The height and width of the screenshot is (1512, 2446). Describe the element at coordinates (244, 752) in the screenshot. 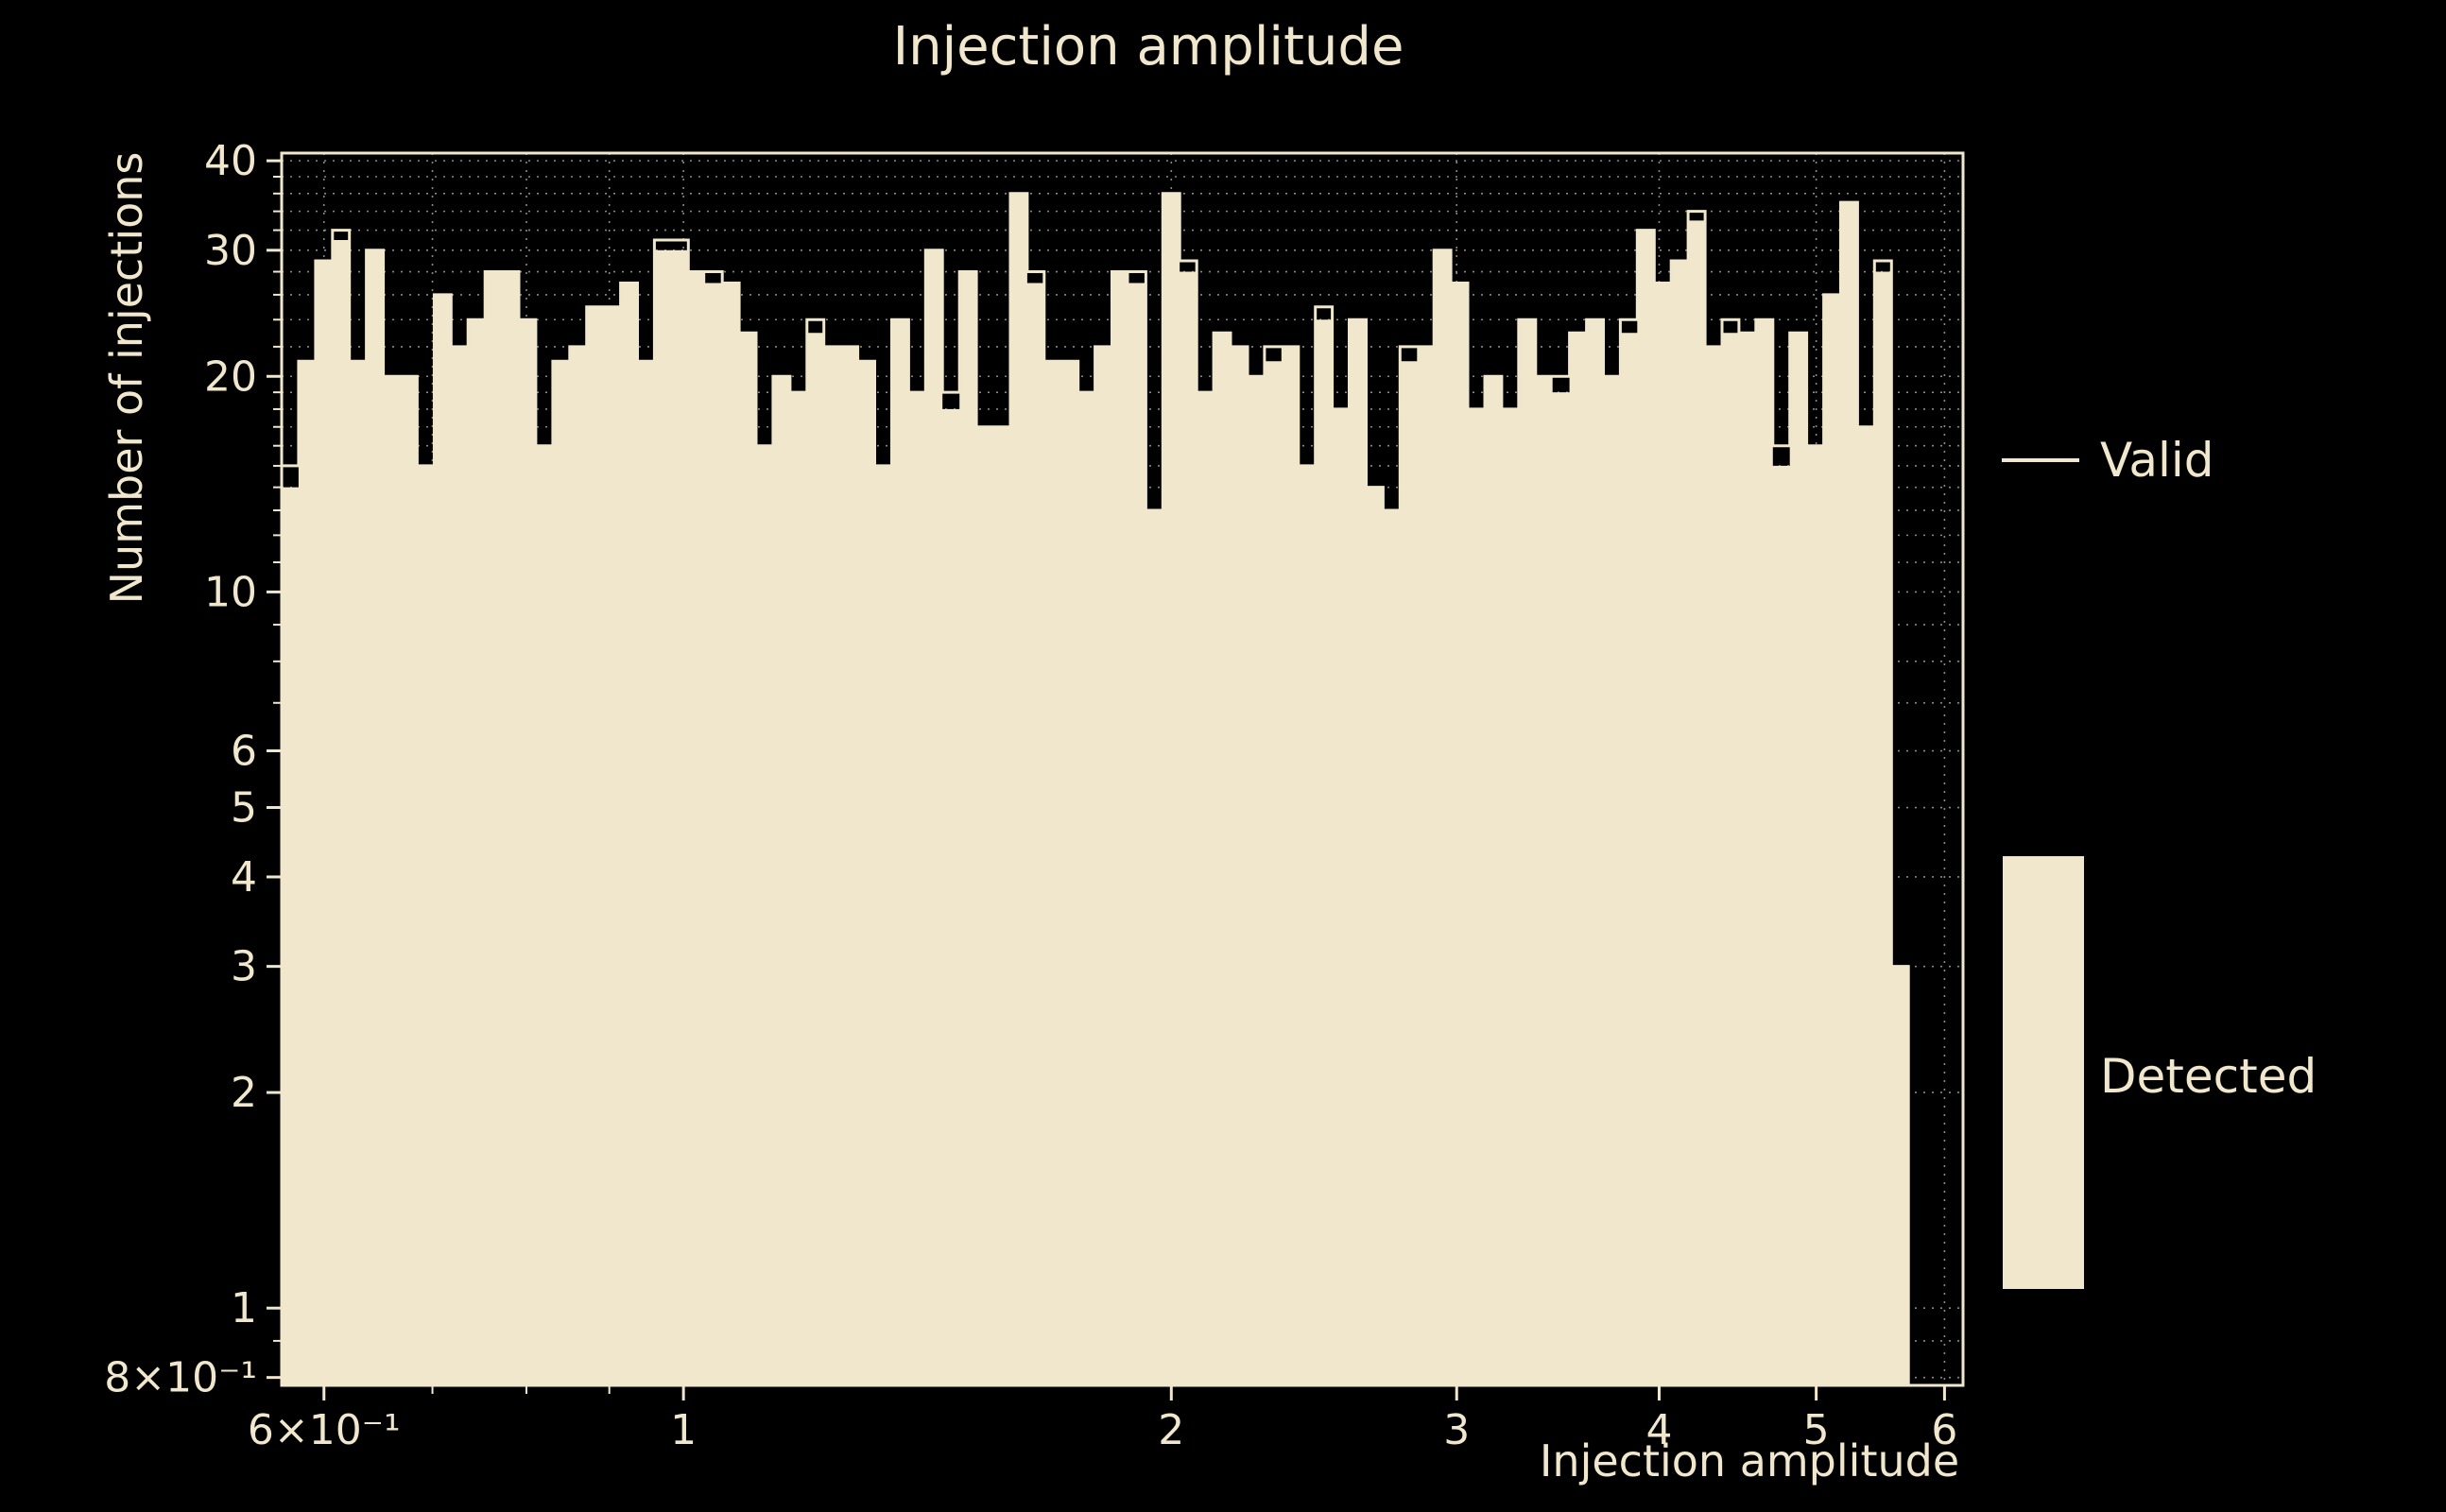

I see `y-tick-label: 6` at that location.